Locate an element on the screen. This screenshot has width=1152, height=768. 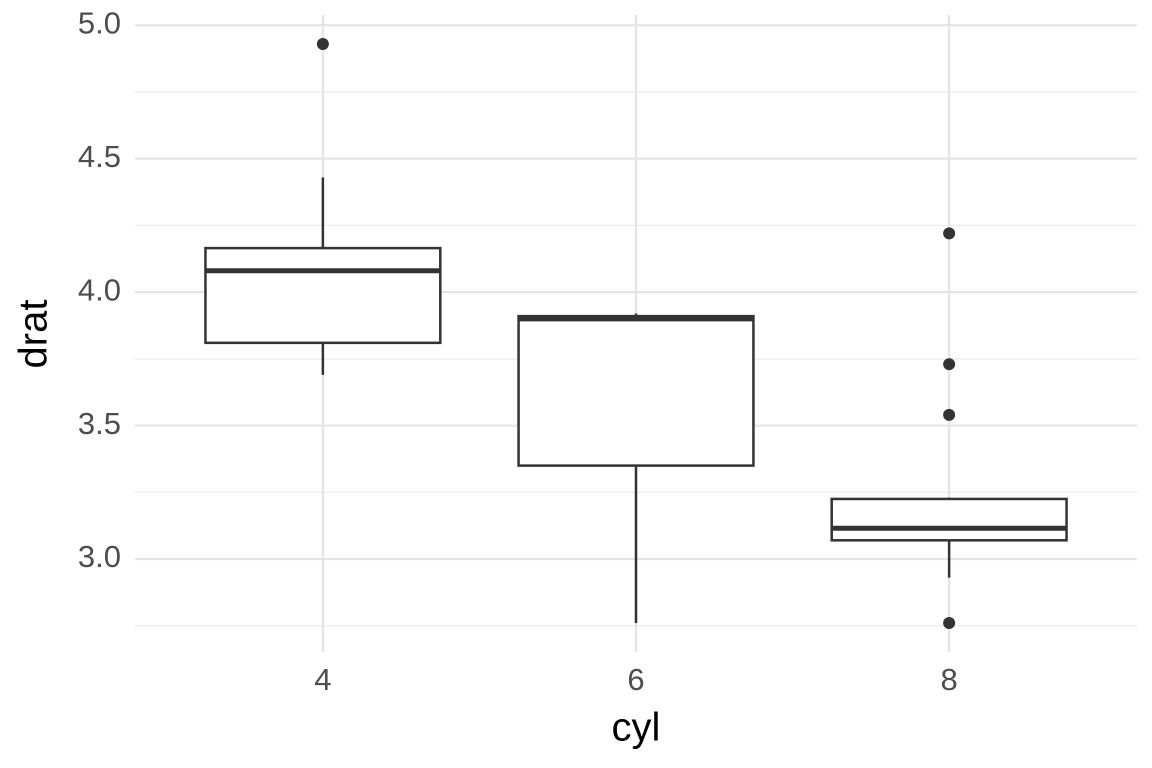
x-tick-label: 6 is located at coordinates (635, 679).